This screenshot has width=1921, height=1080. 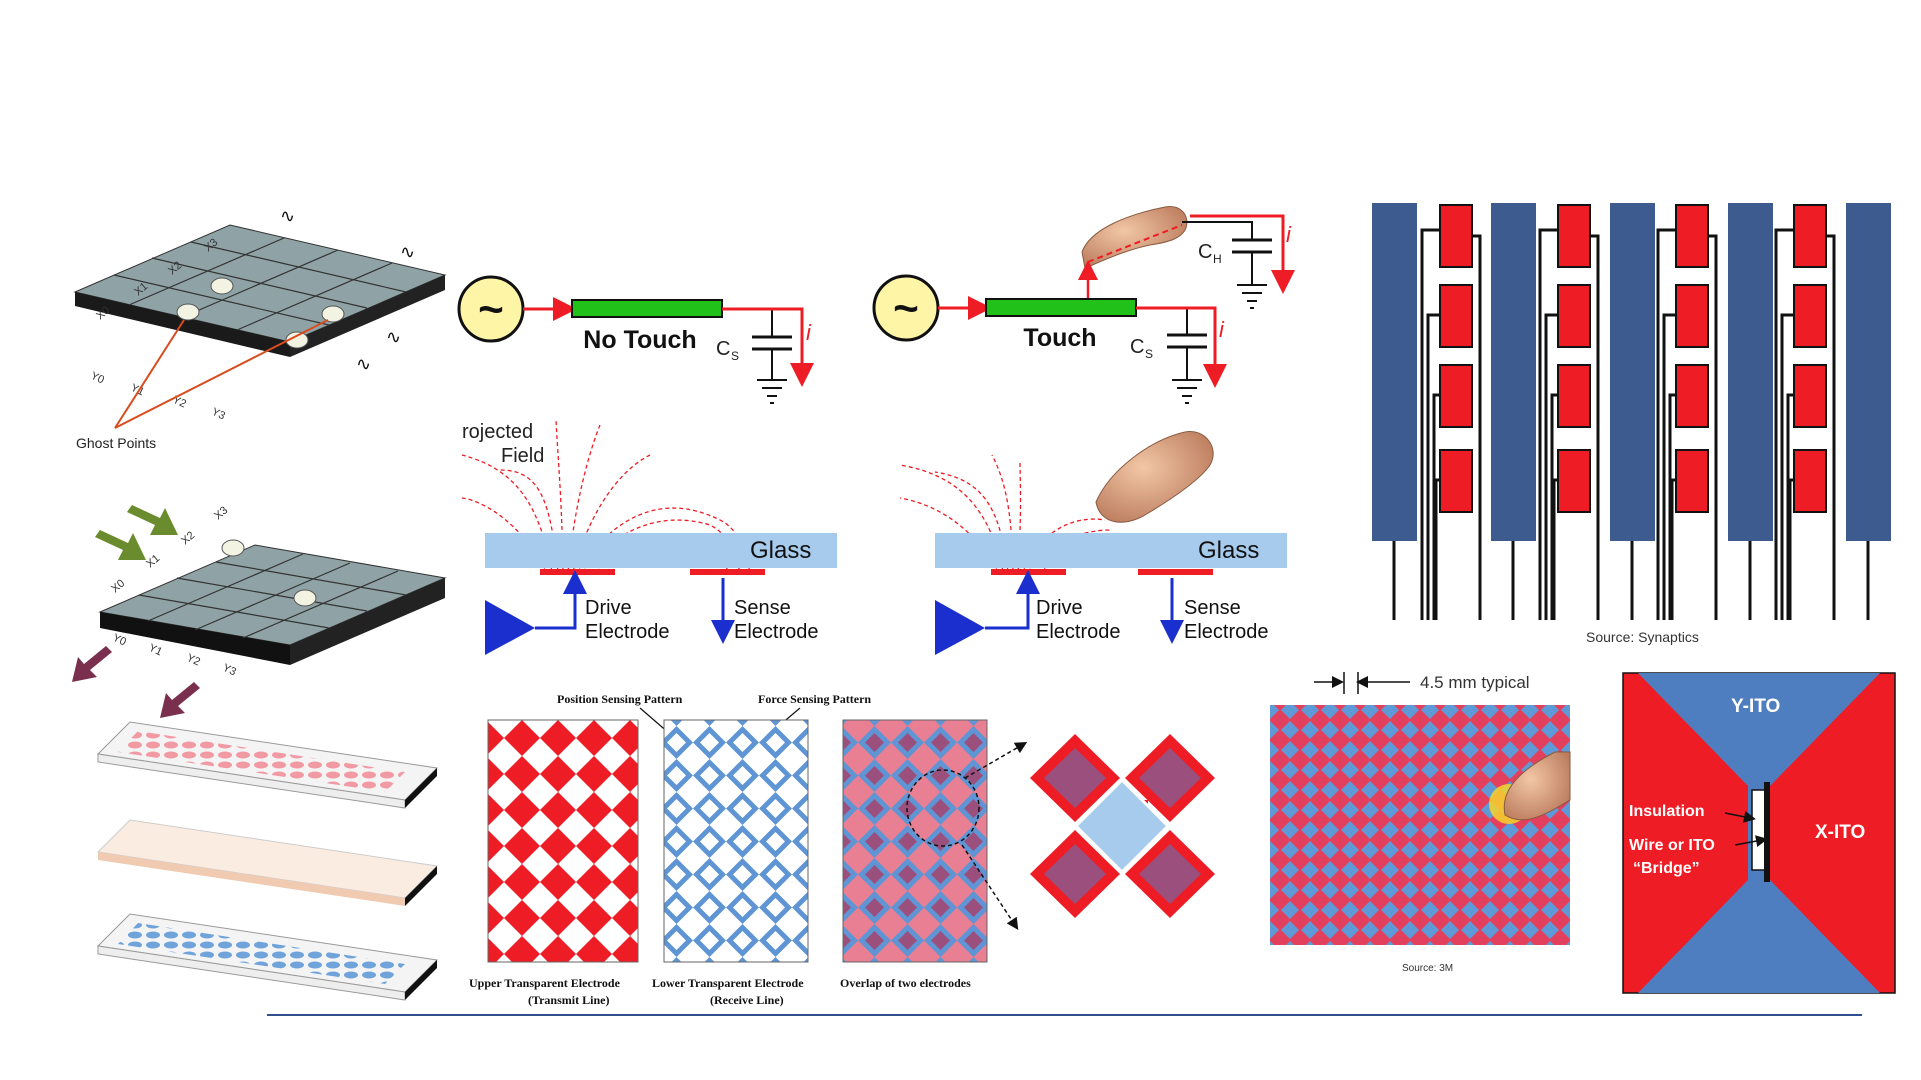 What do you see at coordinates (735, 356) in the screenshot?
I see `cs-sub-label: S` at bounding box center [735, 356].